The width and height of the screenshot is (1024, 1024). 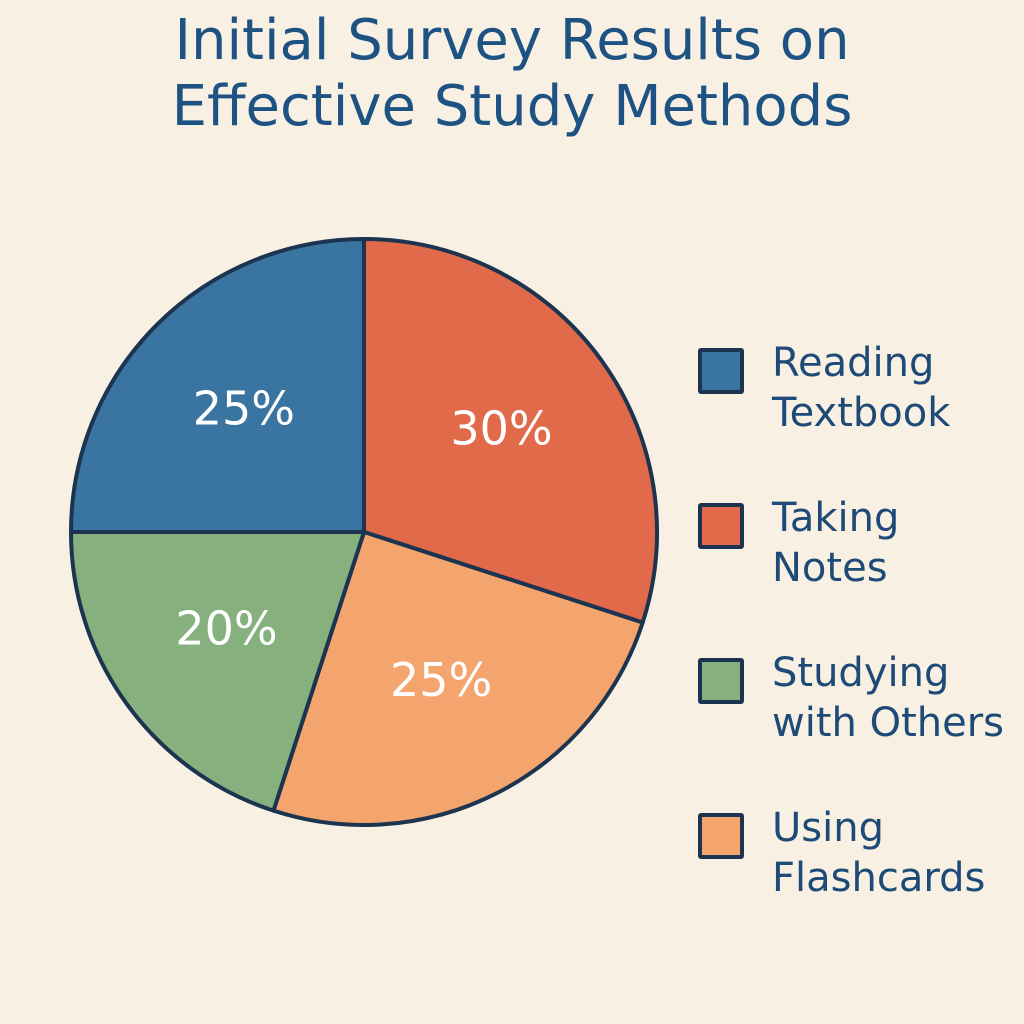 What do you see at coordinates (441, 680) in the screenshot?
I see `pie-label-using-flashcards: 25%` at bounding box center [441, 680].